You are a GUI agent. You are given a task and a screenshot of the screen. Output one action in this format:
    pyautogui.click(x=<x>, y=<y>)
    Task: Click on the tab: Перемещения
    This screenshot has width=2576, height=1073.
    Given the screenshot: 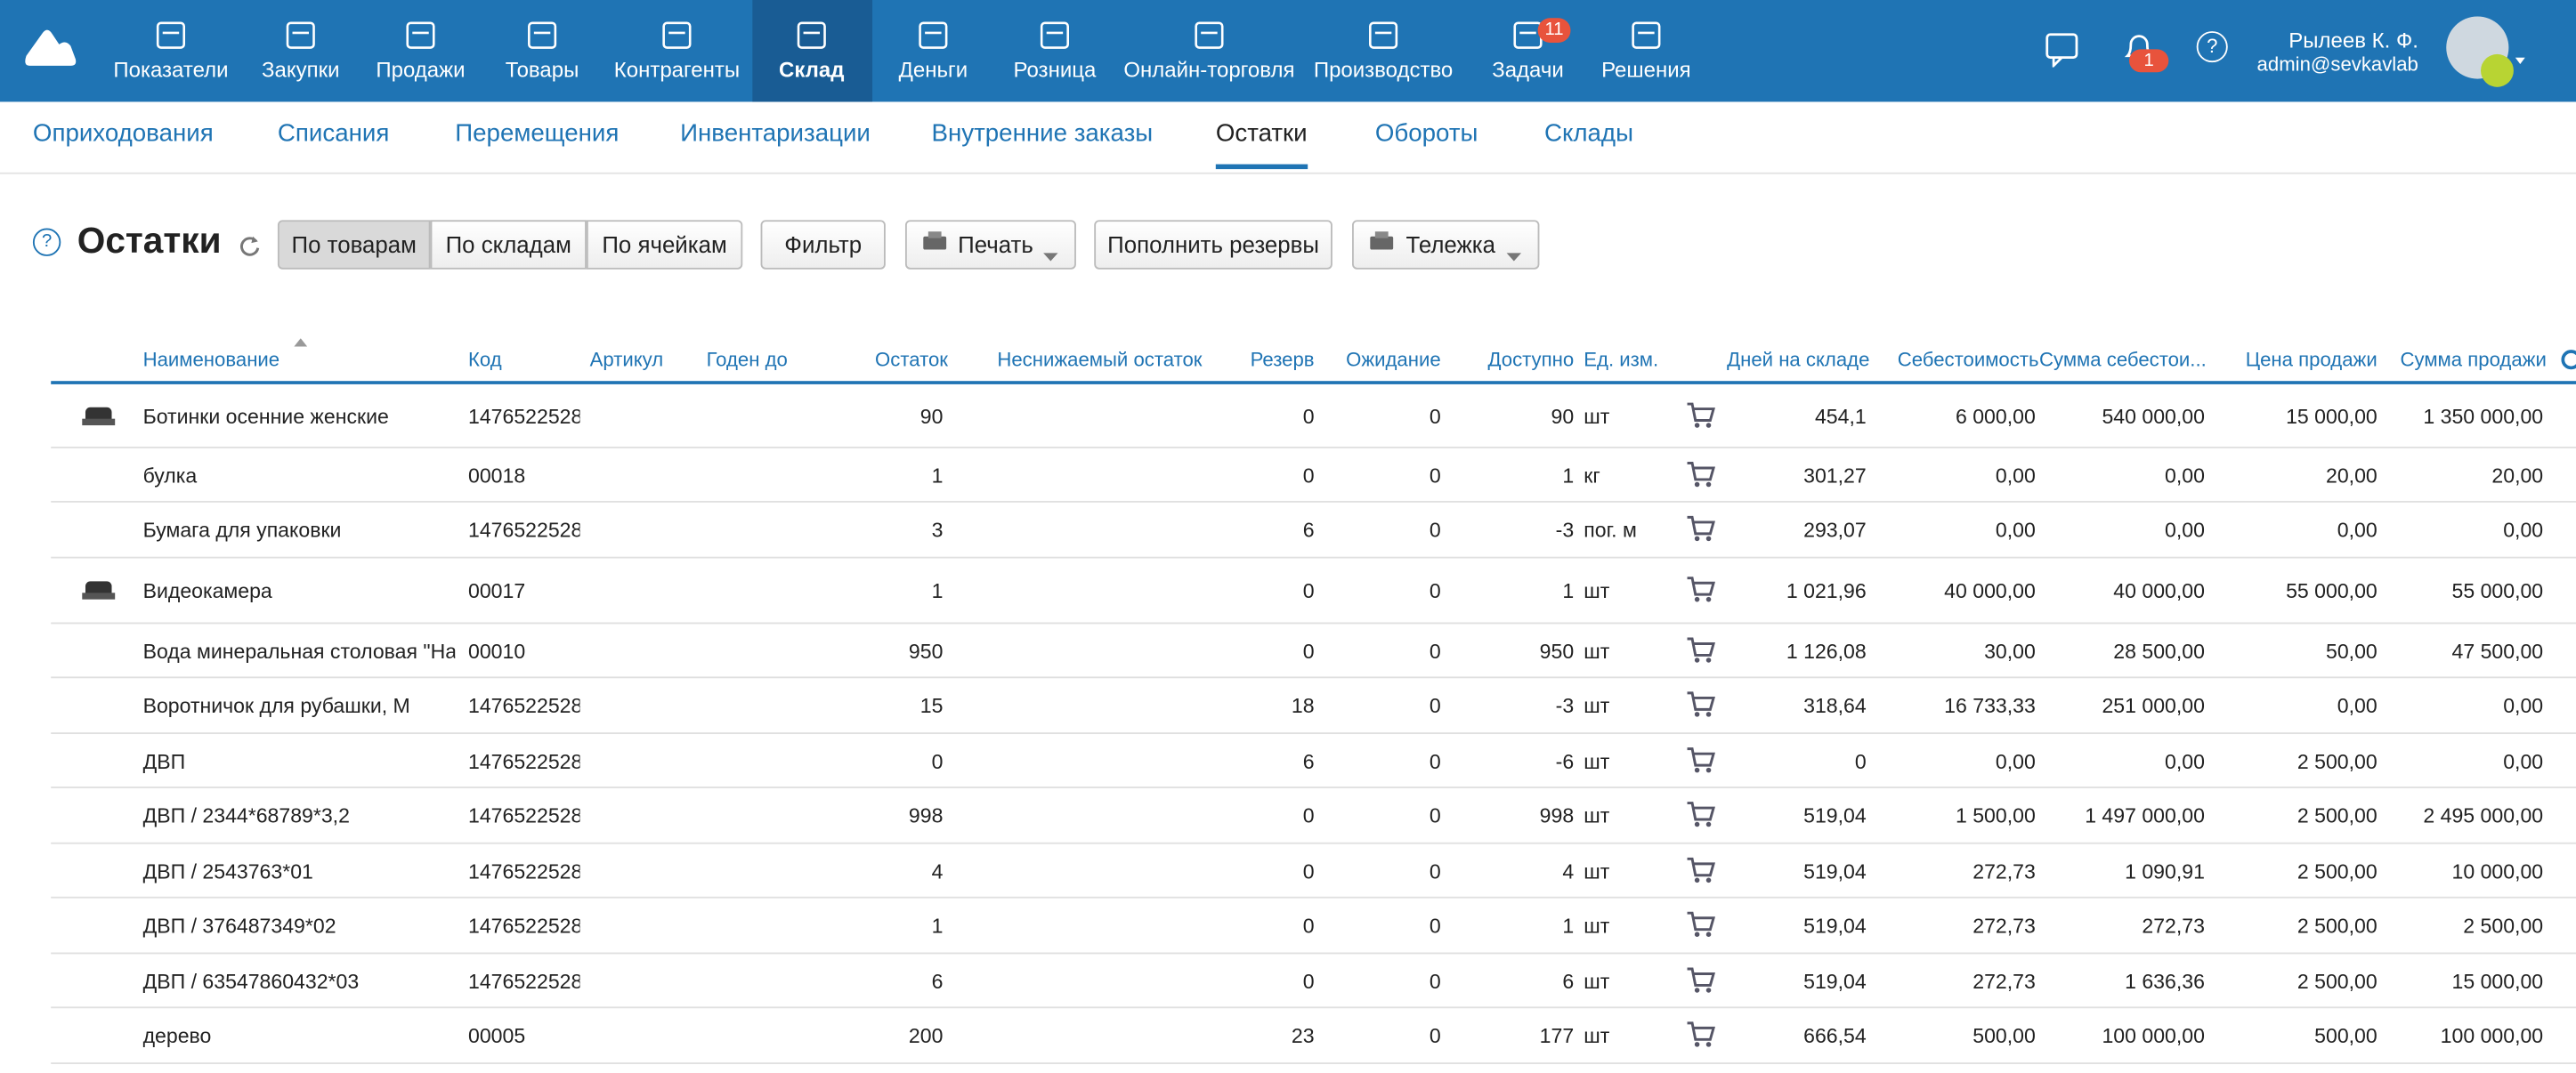 What is the action you would take?
    pyautogui.click(x=537, y=134)
    